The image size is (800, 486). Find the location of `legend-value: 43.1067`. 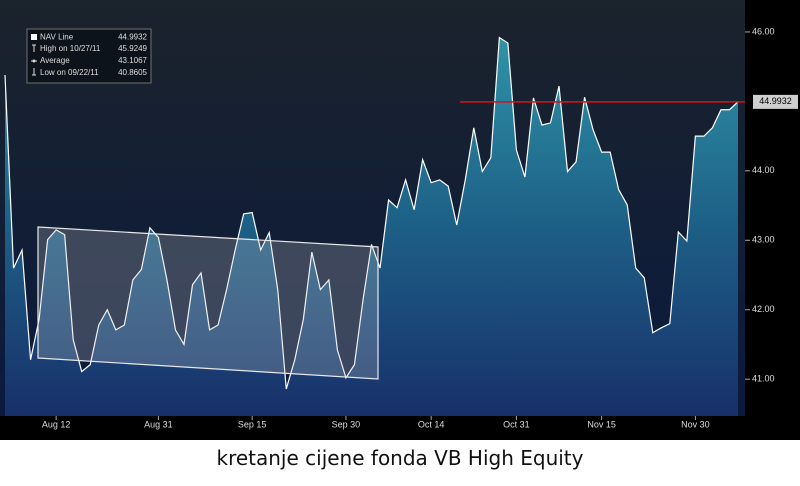

legend-value: 43.1067 is located at coordinates (132, 60).